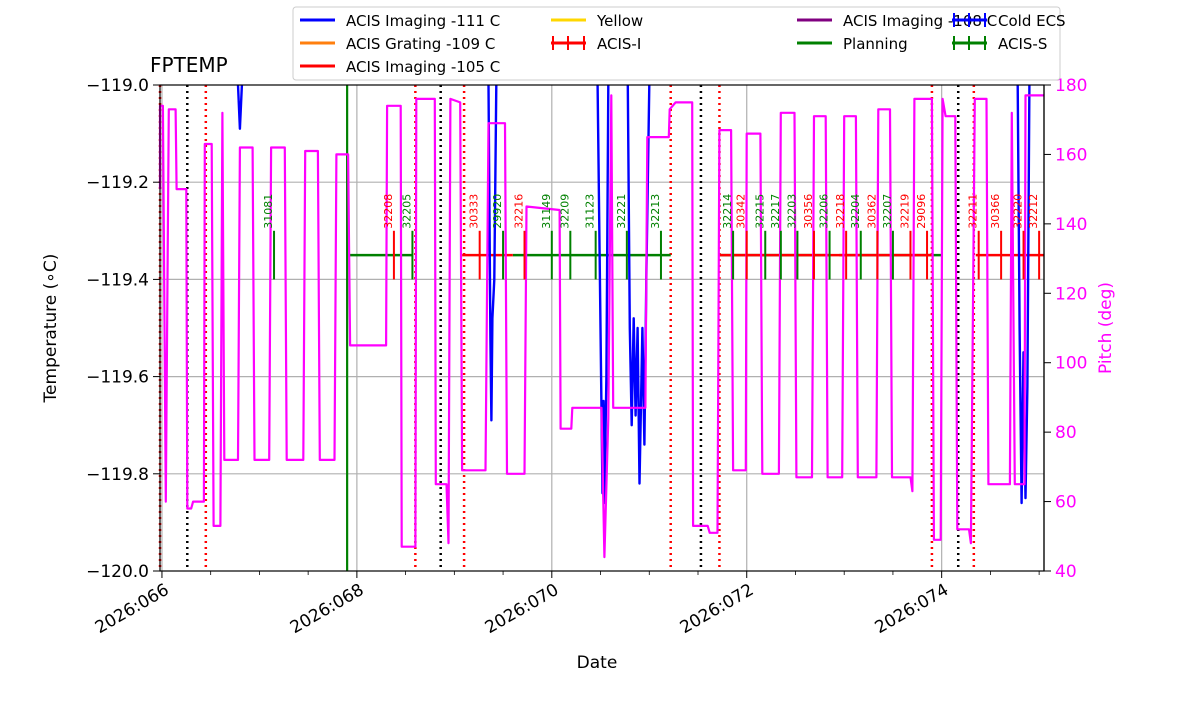 The width and height of the screenshot is (1200, 714). Describe the element at coordinates (717, 609) in the screenshot. I see `x-tick-label: 2026:072` at that location.